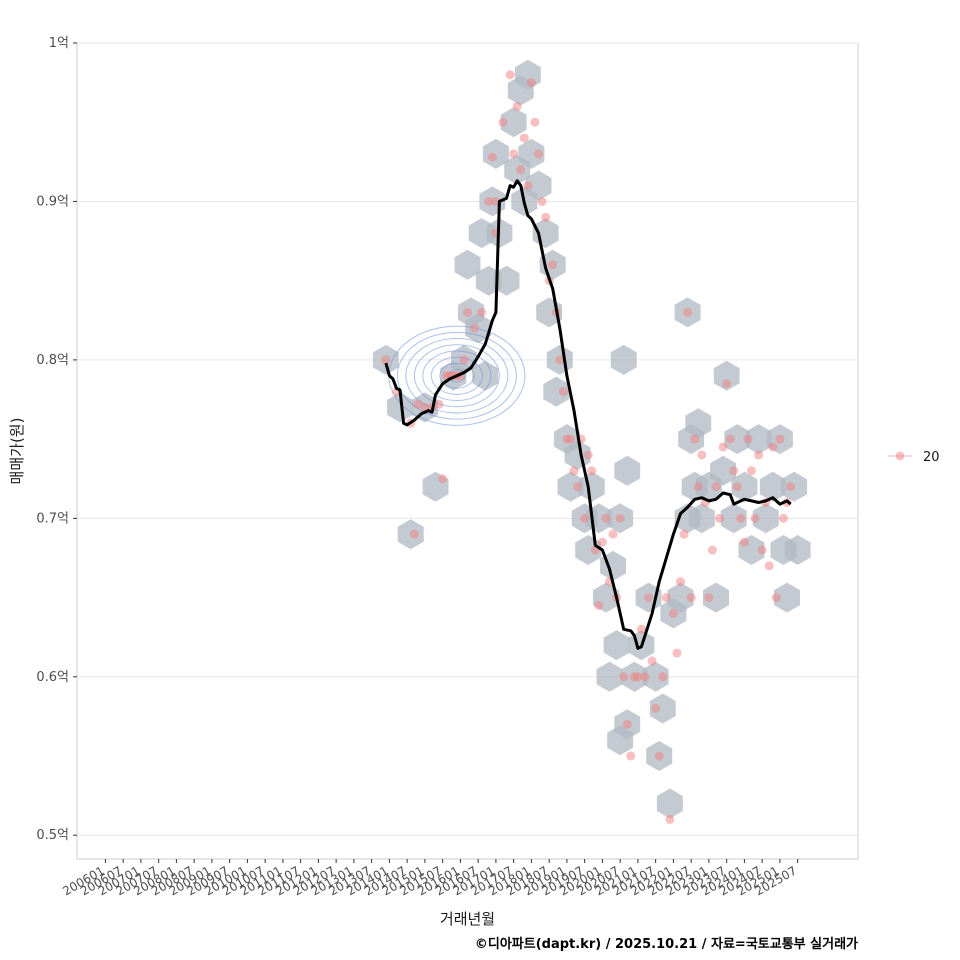  I want to click on legend-label: 20, so click(931, 457).